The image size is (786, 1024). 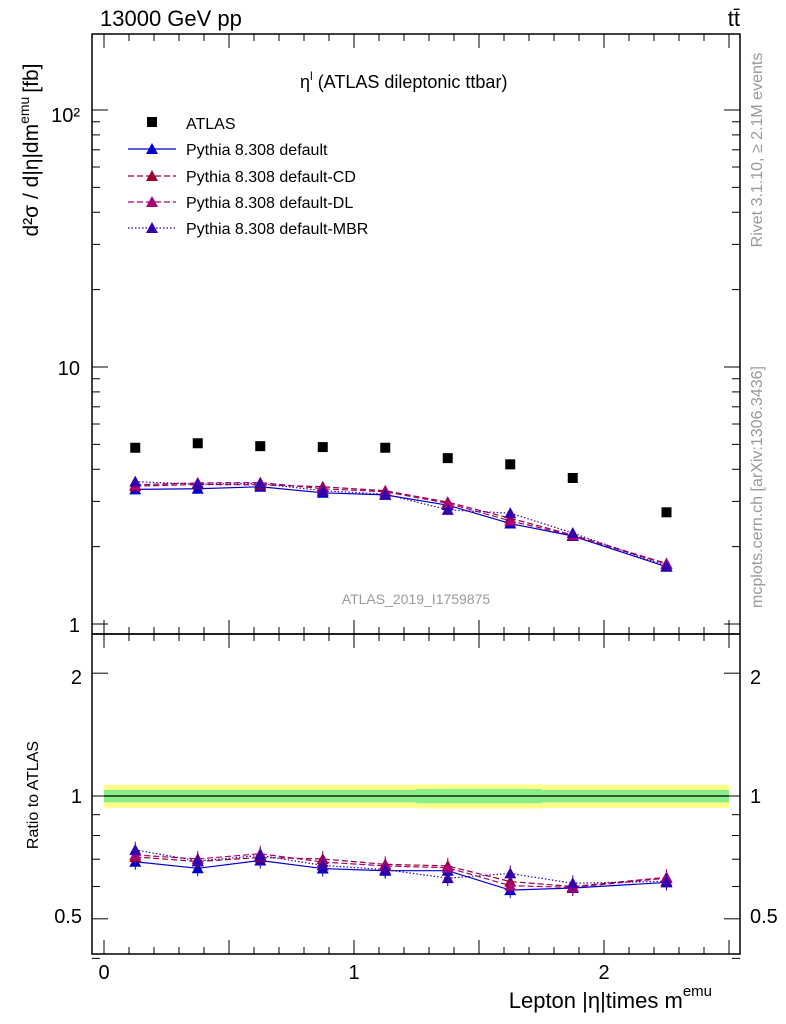 What do you see at coordinates (757, 487) in the screenshot?
I see `mcplots-label: mcplots.cern.ch [arXiv:1306.3436]` at bounding box center [757, 487].